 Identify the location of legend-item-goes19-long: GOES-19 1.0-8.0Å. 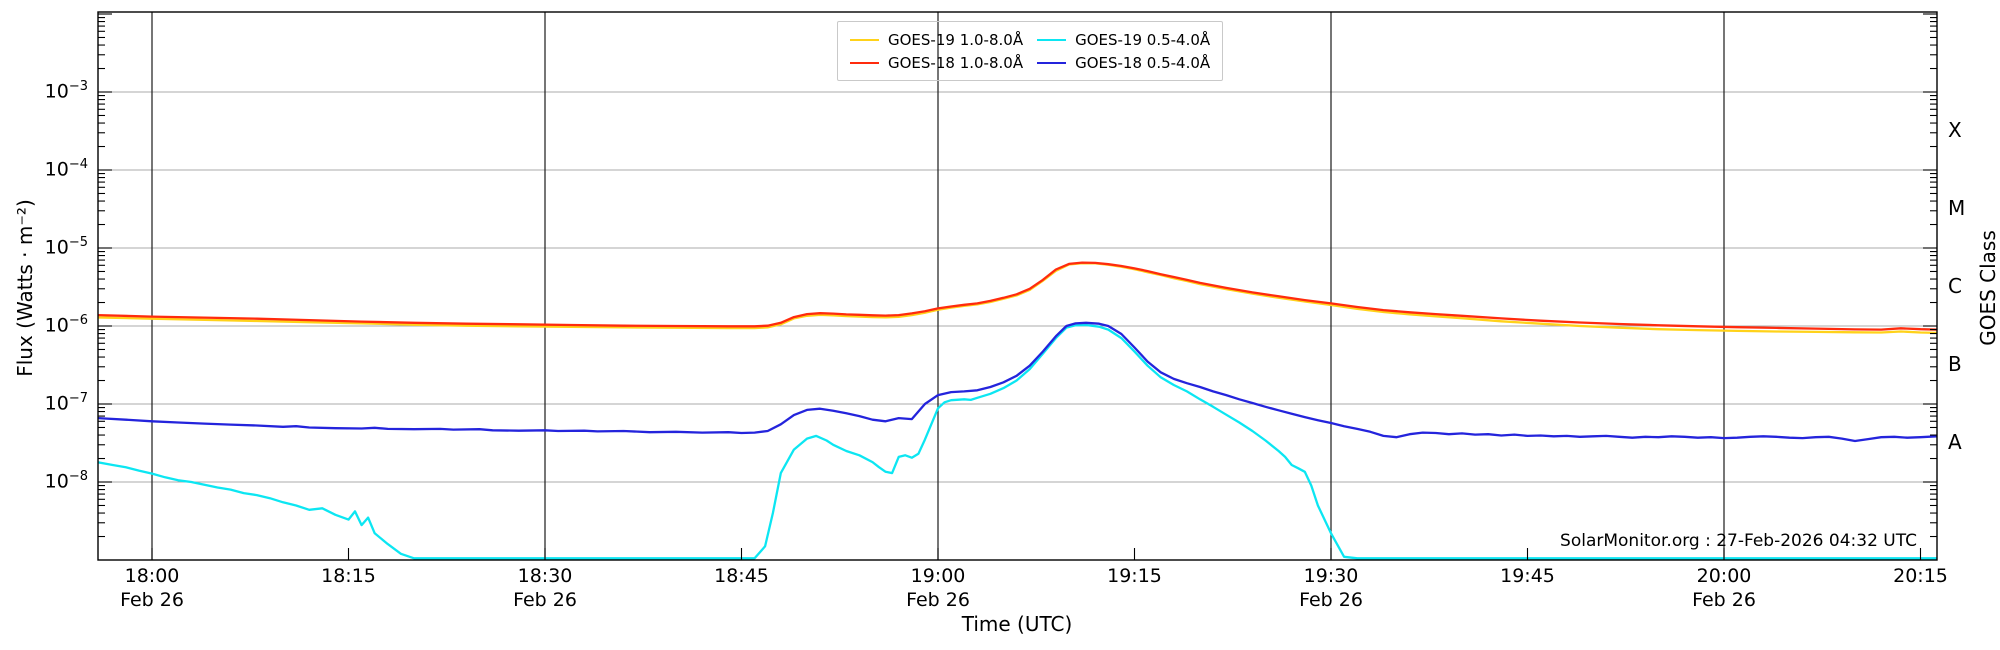
(936, 40).